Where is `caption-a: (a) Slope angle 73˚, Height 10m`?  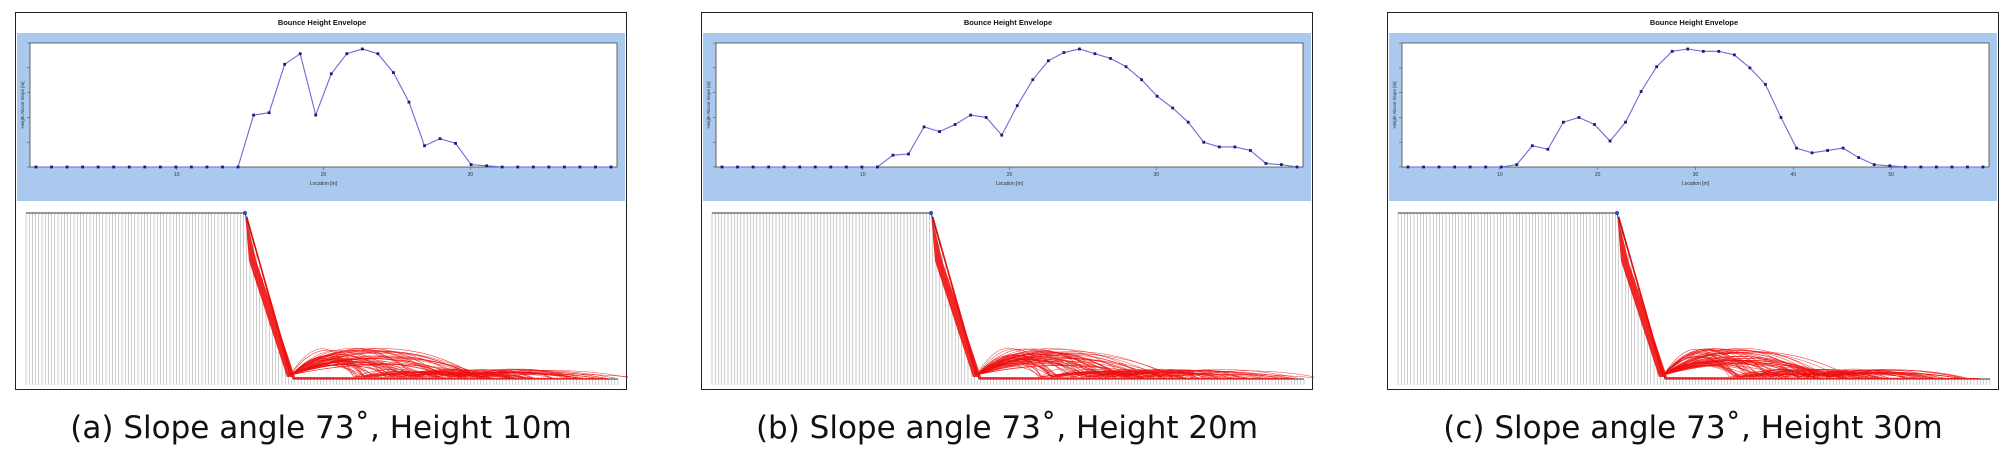
caption-a: (a) Slope angle 73˚, Height 10m is located at coordinates (321, 428).